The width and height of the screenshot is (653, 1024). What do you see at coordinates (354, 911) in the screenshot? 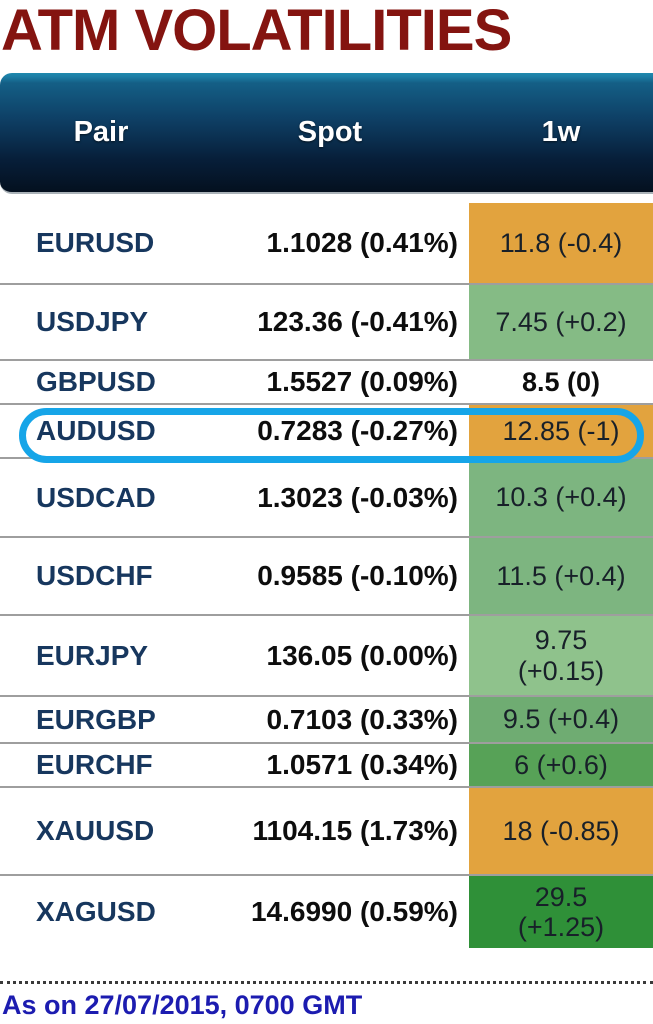
I see `spot-cell: 14.6990 (0.59%)` at bounding box center [354, 911].